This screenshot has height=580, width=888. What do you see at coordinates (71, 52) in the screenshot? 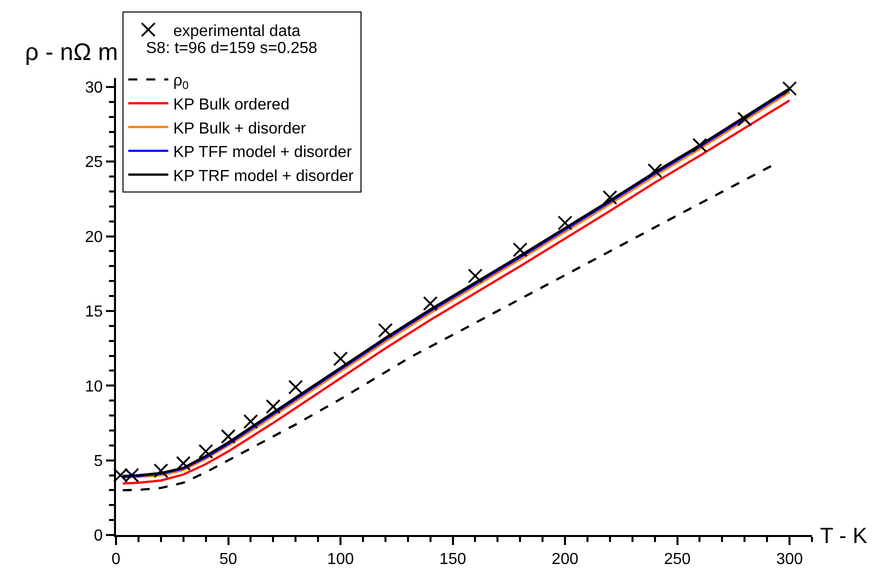
I see `y-axis-title: ρ - nΩ m` at bounding box center [71, 52].